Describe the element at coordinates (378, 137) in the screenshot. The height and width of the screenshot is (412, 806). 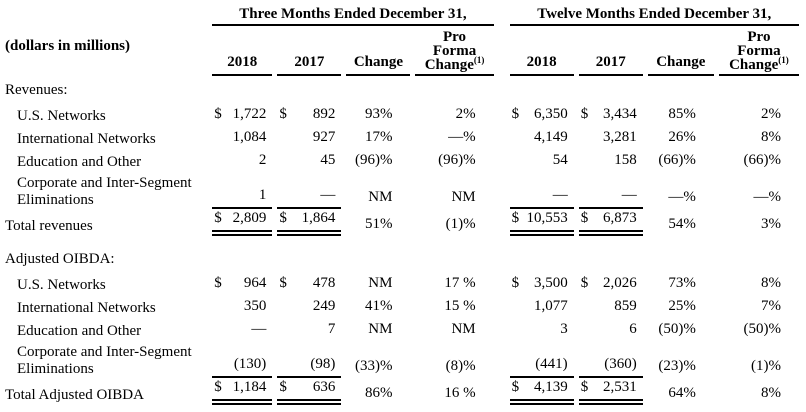
I see `cell: 17%` at that location.